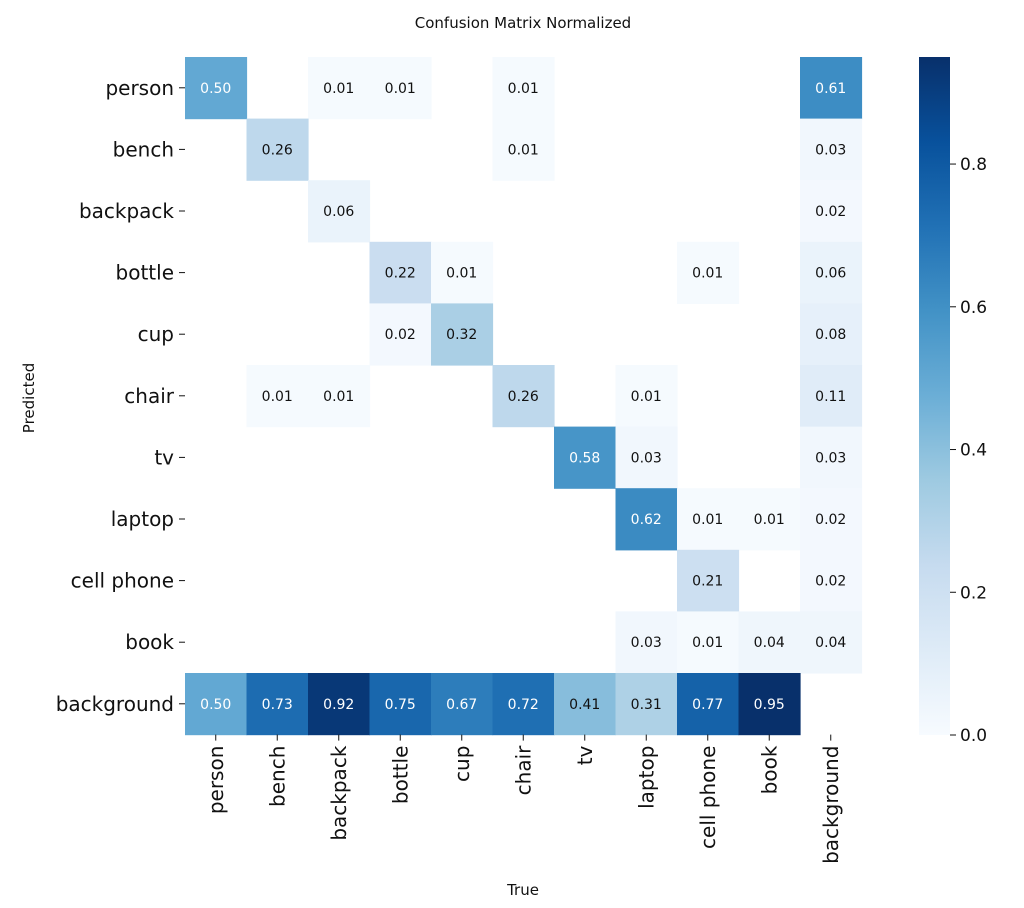  I want to click on y-tick-label: tv, so click(164, 457).